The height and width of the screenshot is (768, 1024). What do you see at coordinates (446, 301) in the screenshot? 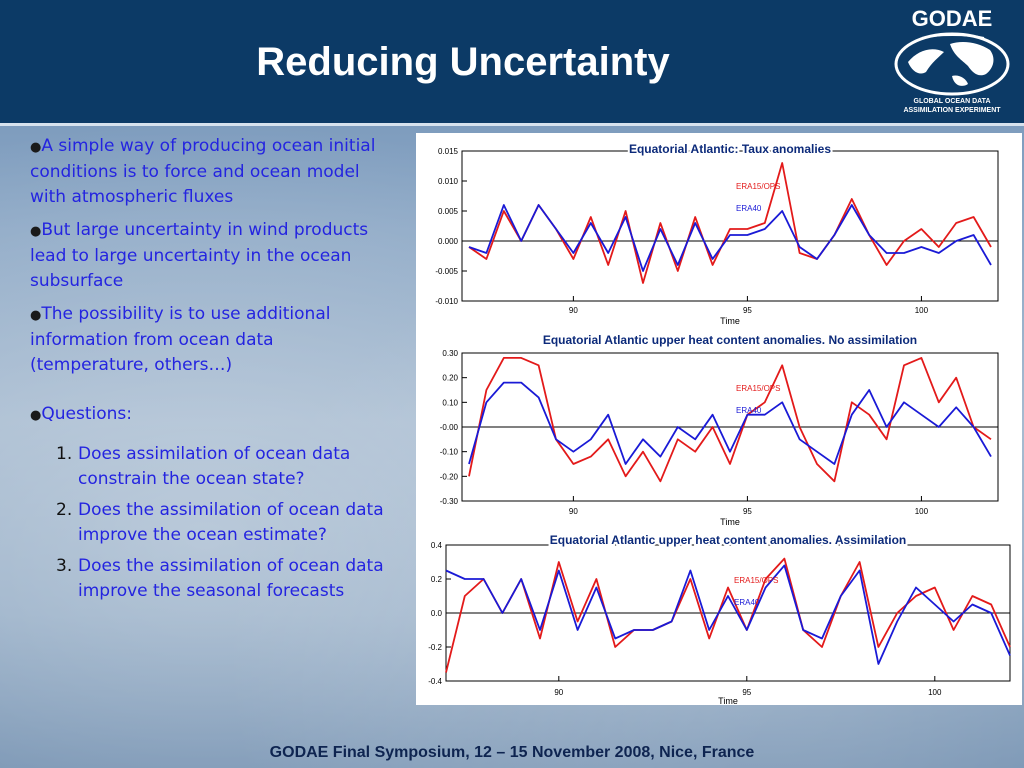
I see `y-tick-label: -0.010` at bounding box center [446, 301].